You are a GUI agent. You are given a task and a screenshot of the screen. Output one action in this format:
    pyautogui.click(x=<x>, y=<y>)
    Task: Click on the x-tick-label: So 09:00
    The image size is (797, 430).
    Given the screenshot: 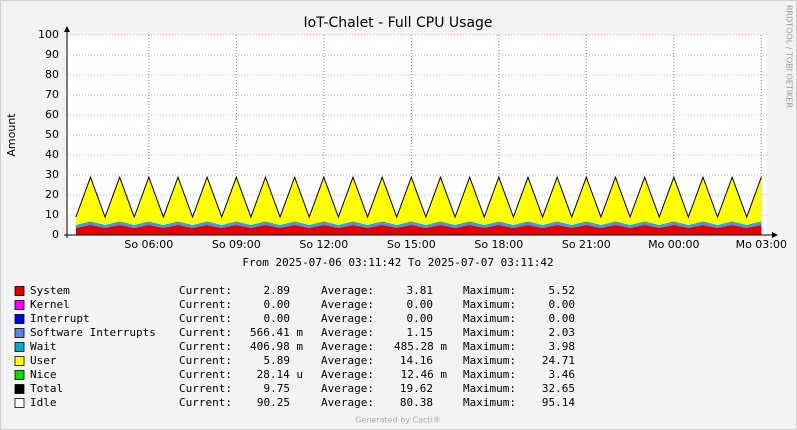 What is the action you would take?
    pyautogui.click(x=236, y=244)
    